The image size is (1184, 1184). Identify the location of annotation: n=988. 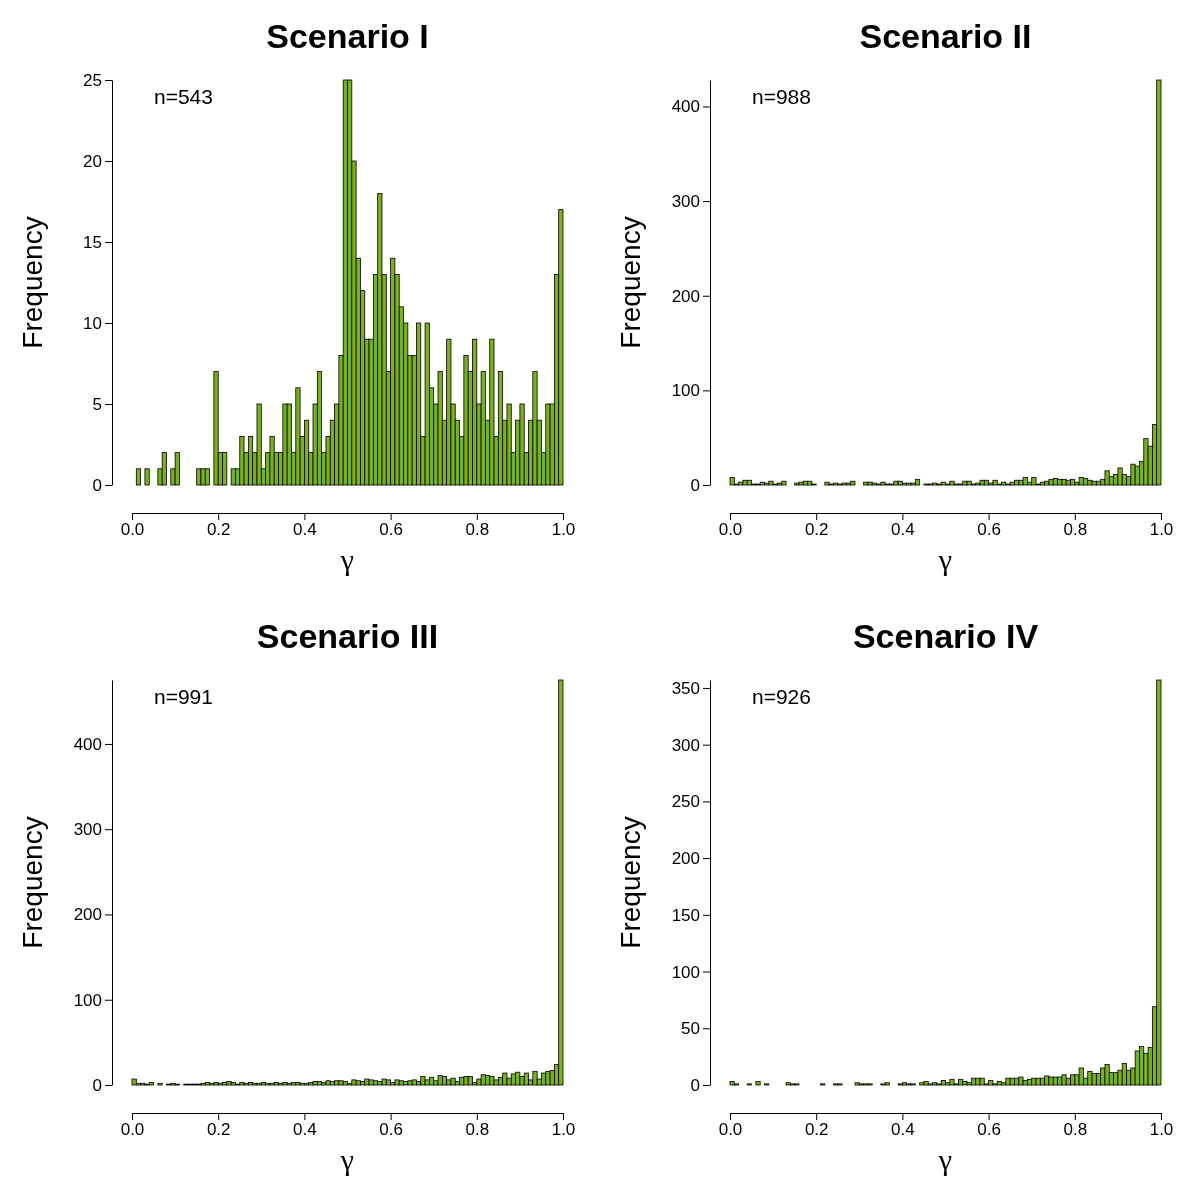
(781, 96).